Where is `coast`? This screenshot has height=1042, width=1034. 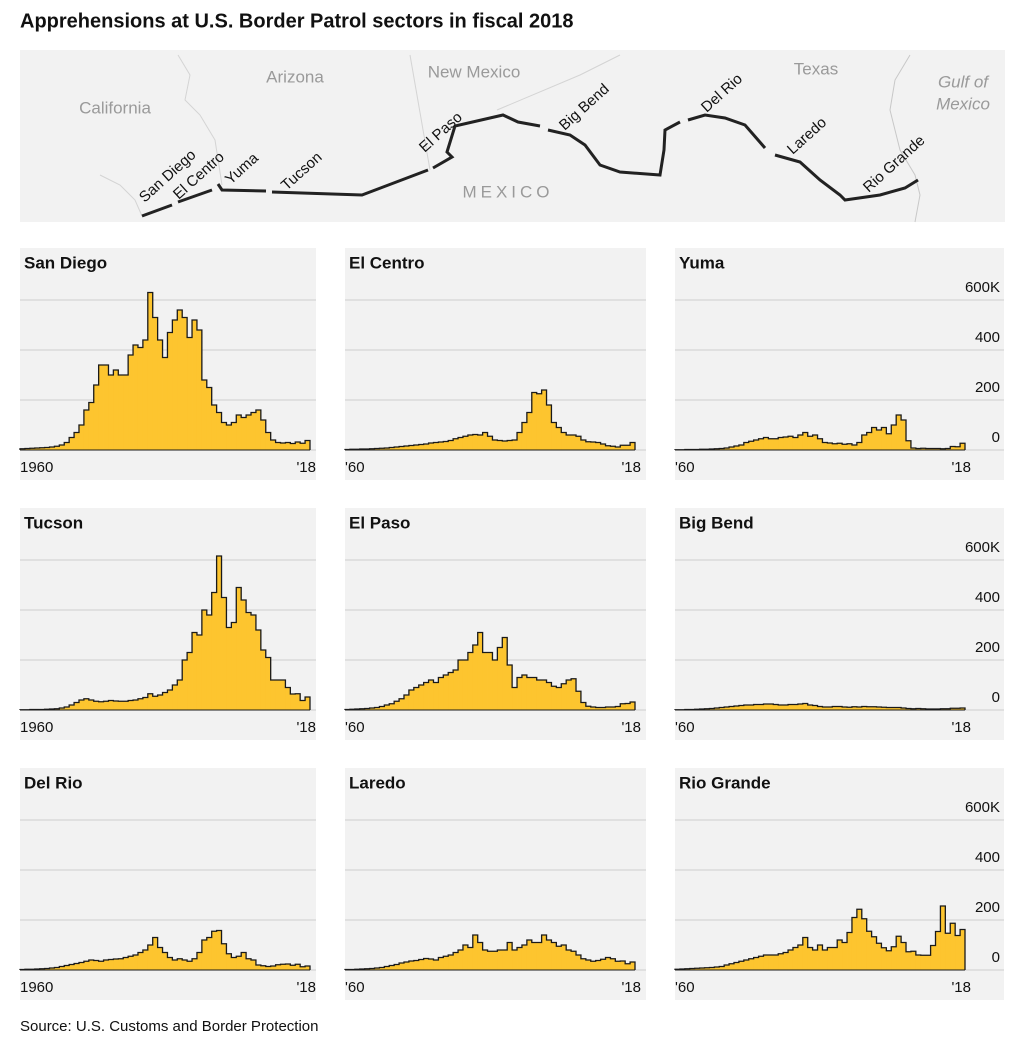 coast is located at coordinates (121, 195).